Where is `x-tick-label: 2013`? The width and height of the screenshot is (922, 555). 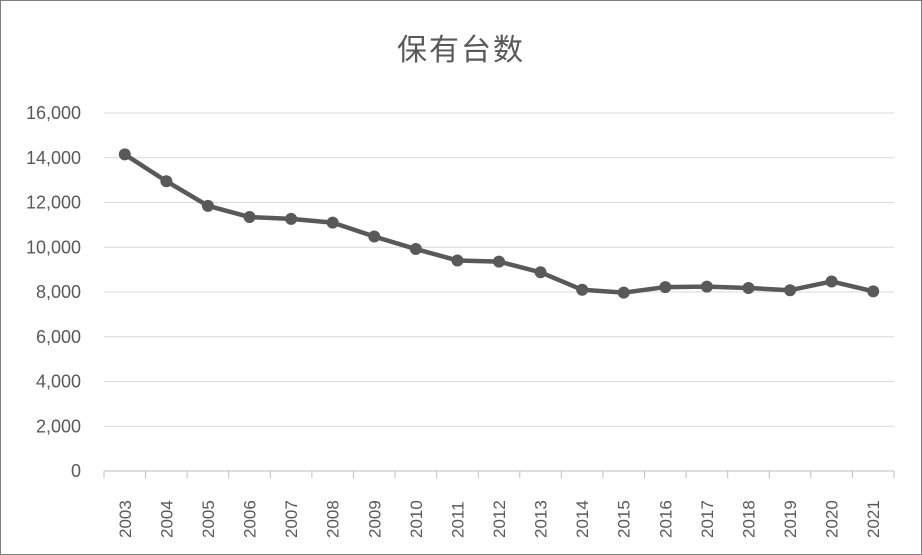
x-tick-label: 2013 is located at coordinates (541, 519).